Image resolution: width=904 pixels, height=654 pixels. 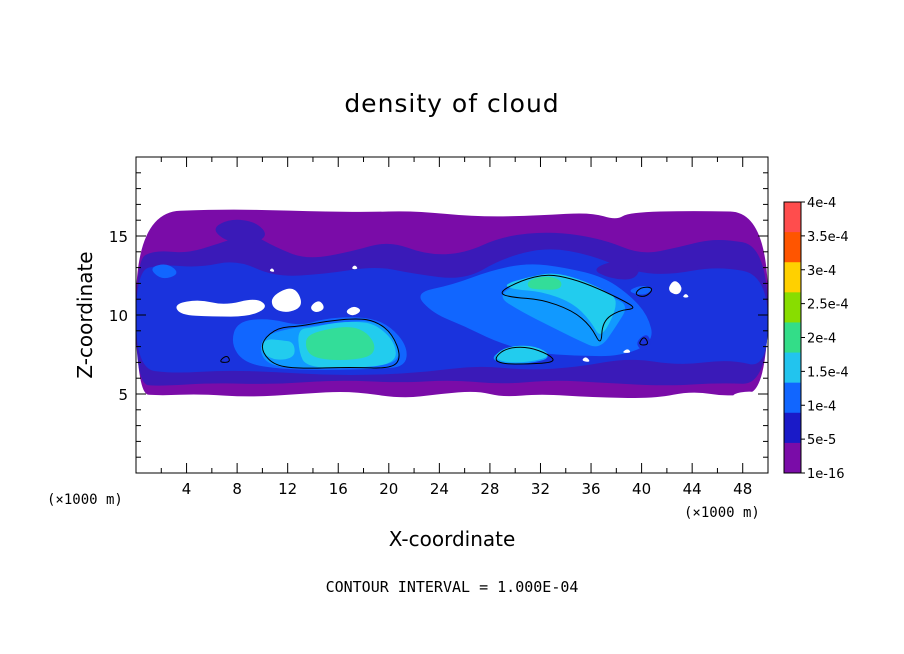 I want to click on x-tick-label: 40, so click(x=641, y=489).